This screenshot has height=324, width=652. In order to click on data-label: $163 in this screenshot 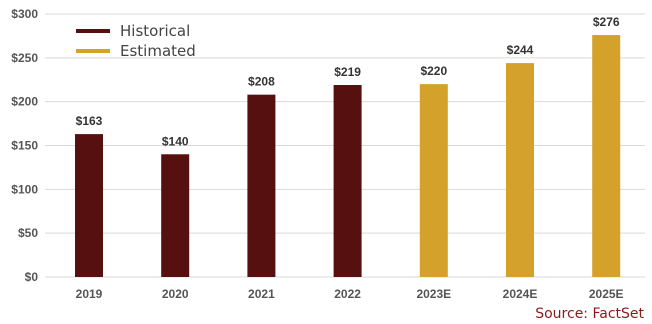, I will do `click(89, 121)`.